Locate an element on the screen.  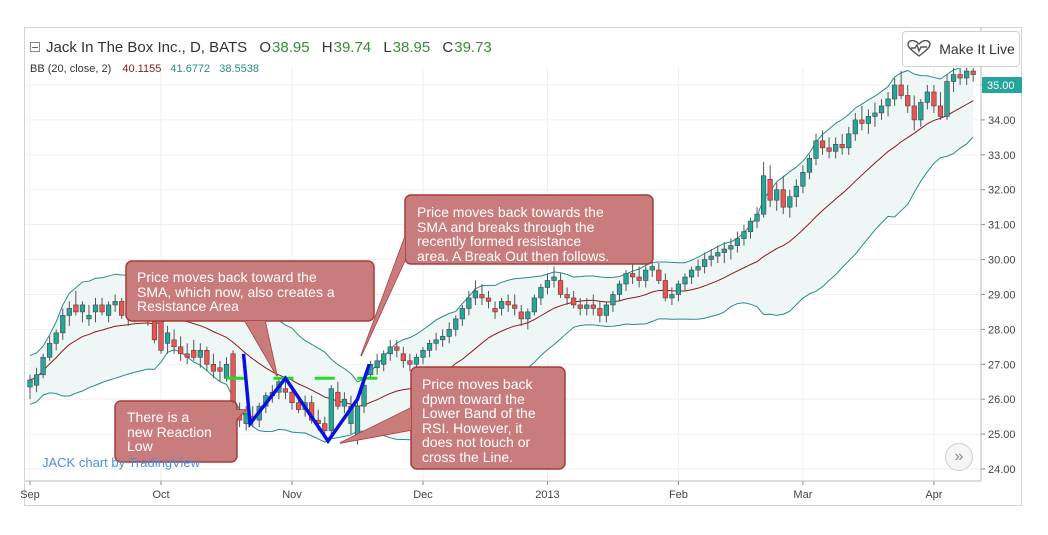
collapse-icon is located at coordinates (35, 47).